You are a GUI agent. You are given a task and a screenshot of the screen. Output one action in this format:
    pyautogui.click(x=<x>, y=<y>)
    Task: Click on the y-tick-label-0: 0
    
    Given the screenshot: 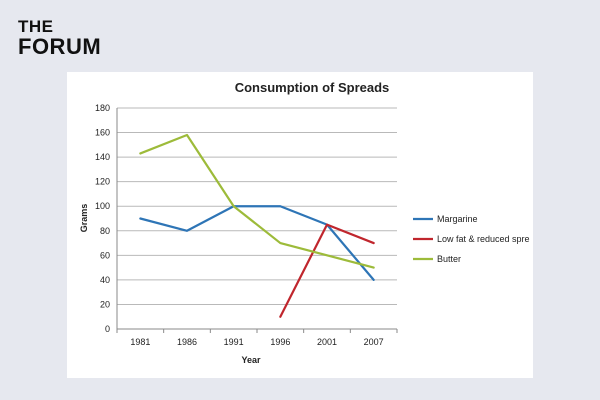 What is the action you would take?
    pyautogui.click(x=107, y=329)
    